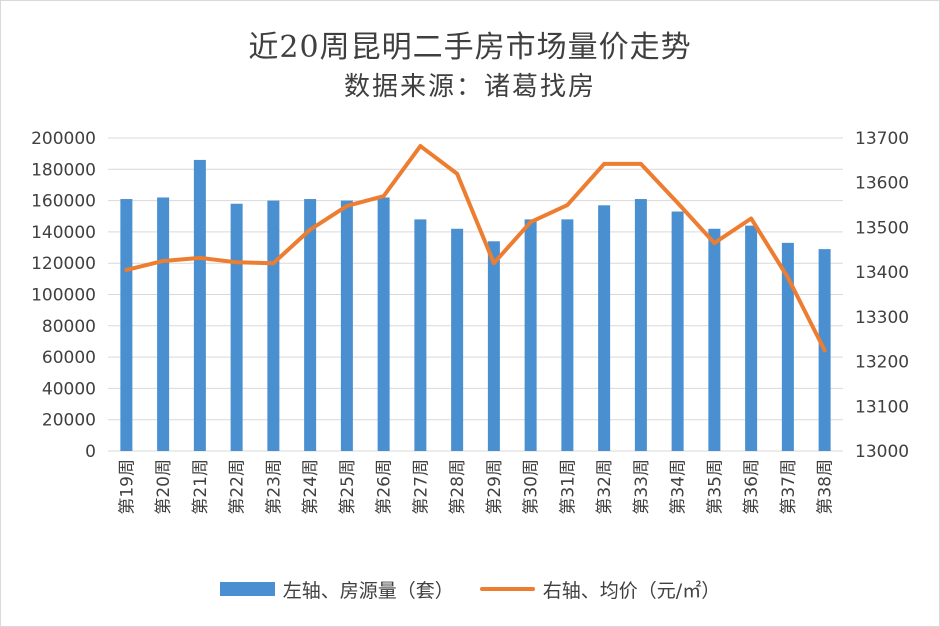  I want to click on left-axis-tick-label: 20000, so click(69, 421).